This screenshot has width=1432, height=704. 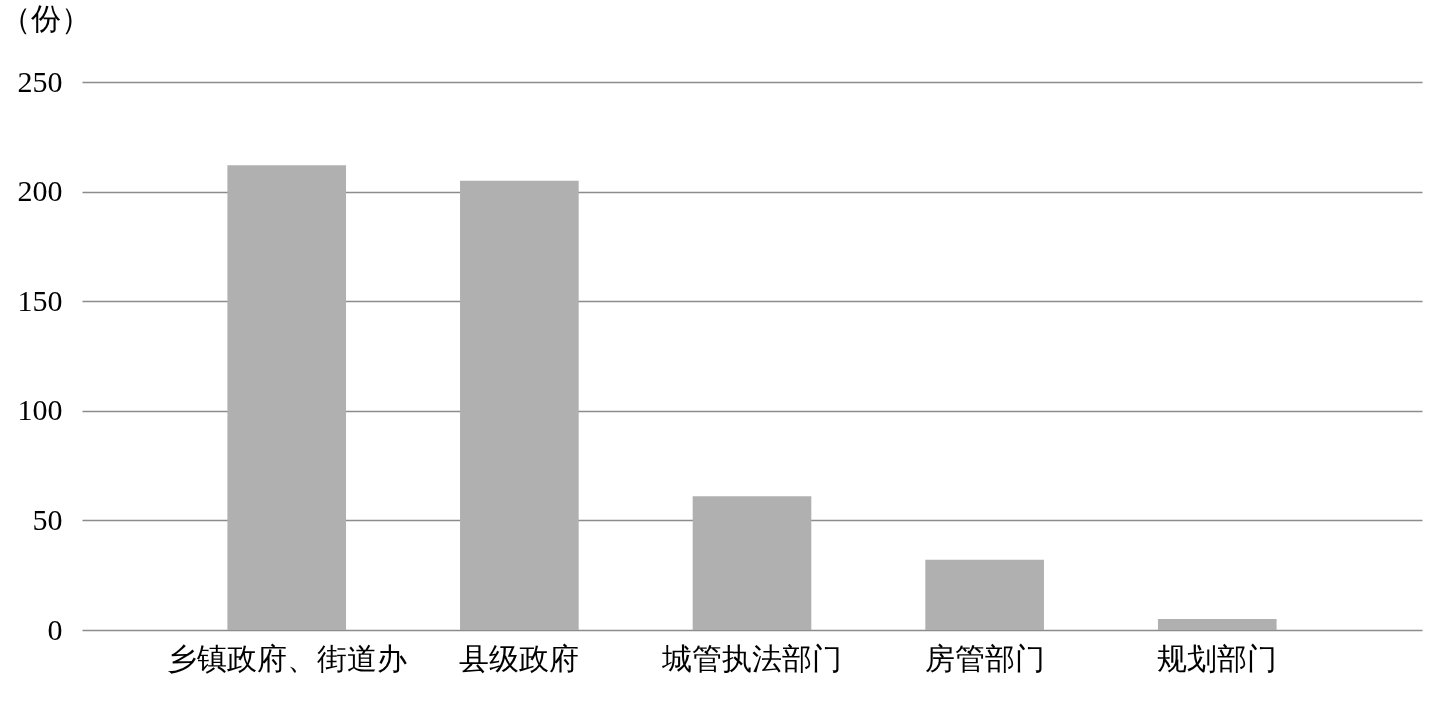 I want to click on x-tick-label: 县级政府, so click(x=519, y=658).